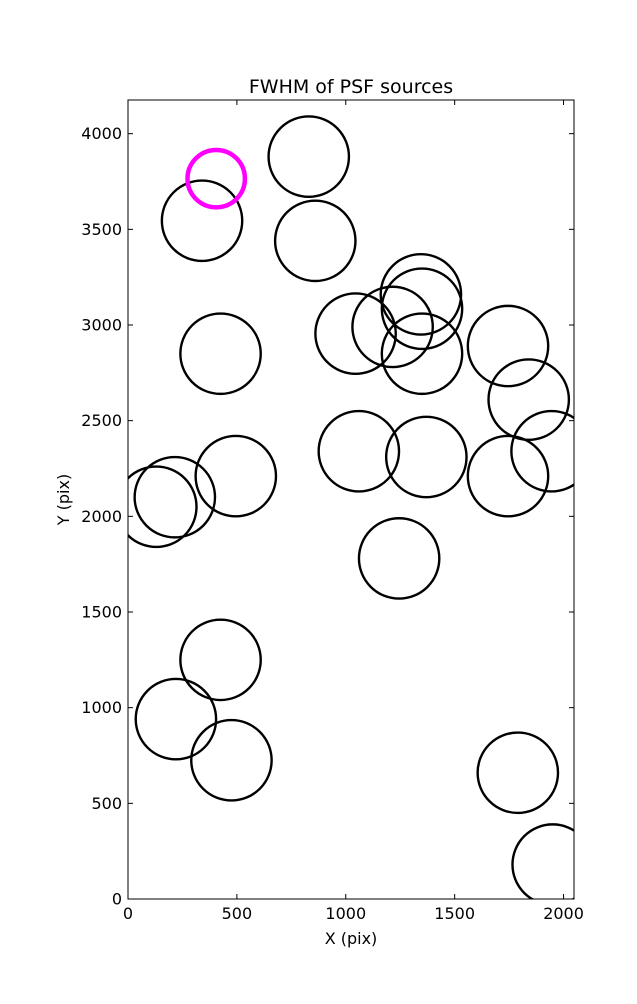  Describe the element at coordinates (351, 87) in the screenshot. I see `chart-title: FWHM of PSF sources` at that location.